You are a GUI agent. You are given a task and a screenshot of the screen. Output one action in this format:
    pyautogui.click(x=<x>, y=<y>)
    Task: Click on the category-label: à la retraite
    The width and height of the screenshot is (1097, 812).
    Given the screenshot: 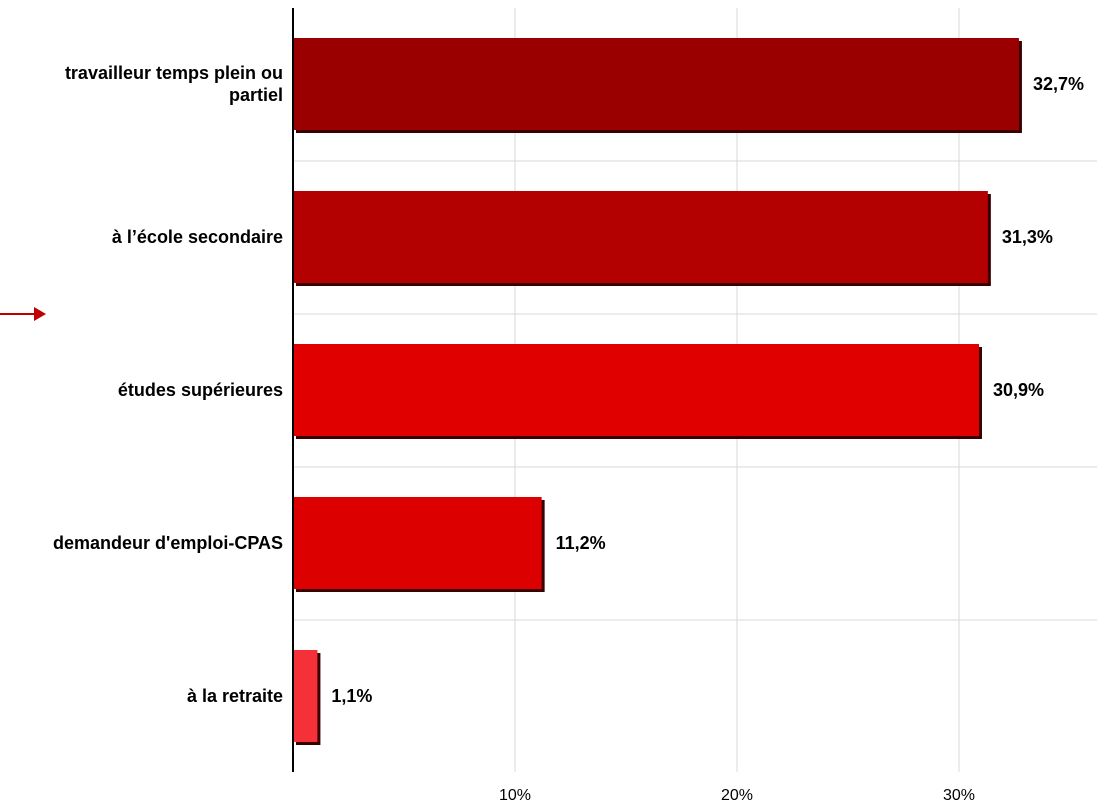 What is the action you would take?
    pyautogui.click(x=235, y=696)
    